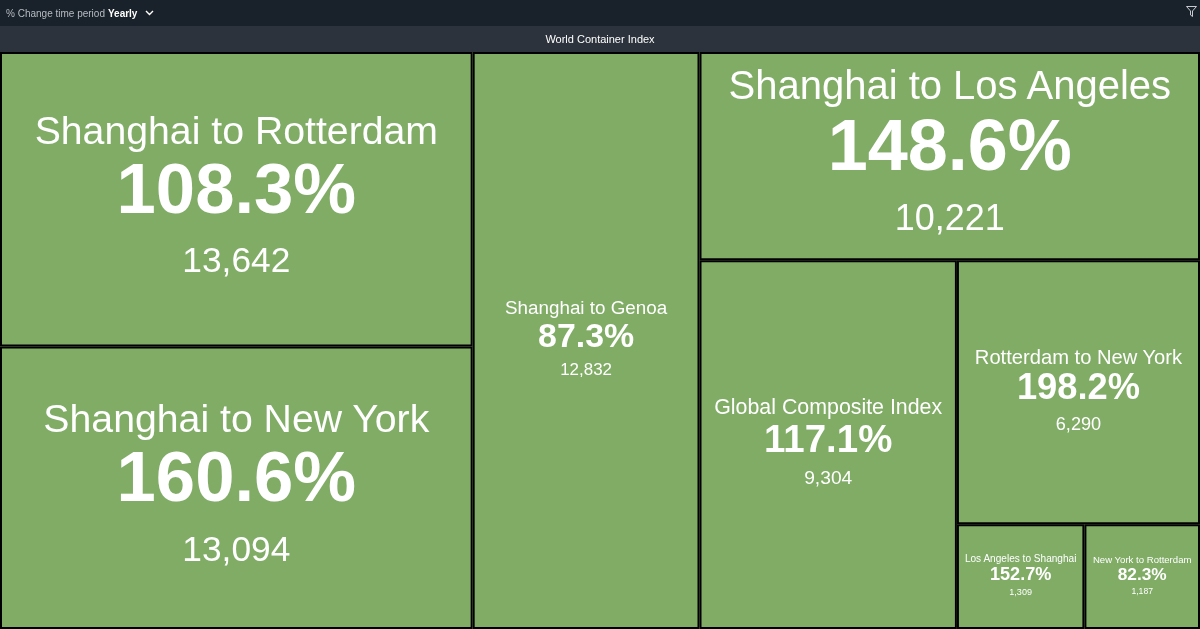 The image size is (1200, 629). What do you see at coordinates (1020, 592) in the screenshot?
I see `data-label: 1,309` at bounding box center [1020, 592].